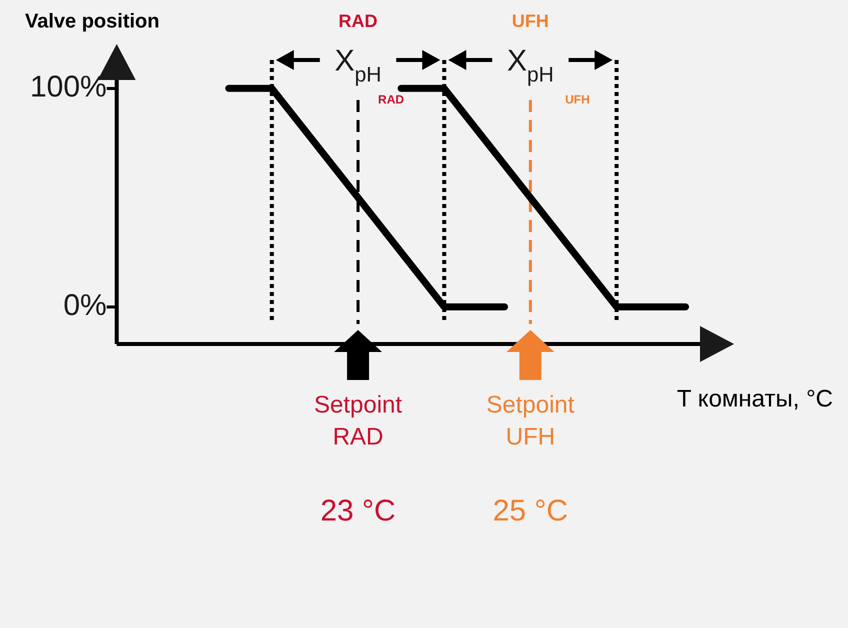 The width and height of the screenshot is (848, 628). What do you see at coordinates (358, 511) in the screenshot?
I see `x-tick-label: 23 °C` at bounding box center [358, 511].